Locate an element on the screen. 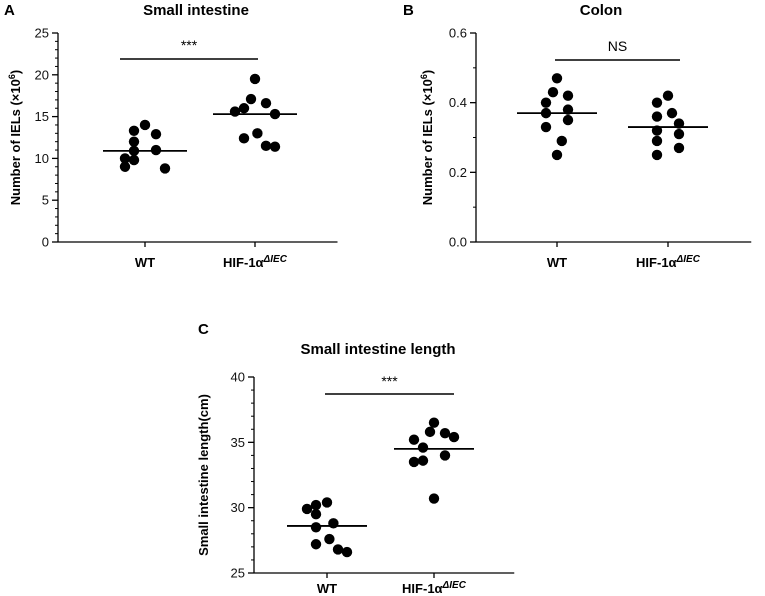  panel-letter: B is located at coordinates (408, 10).